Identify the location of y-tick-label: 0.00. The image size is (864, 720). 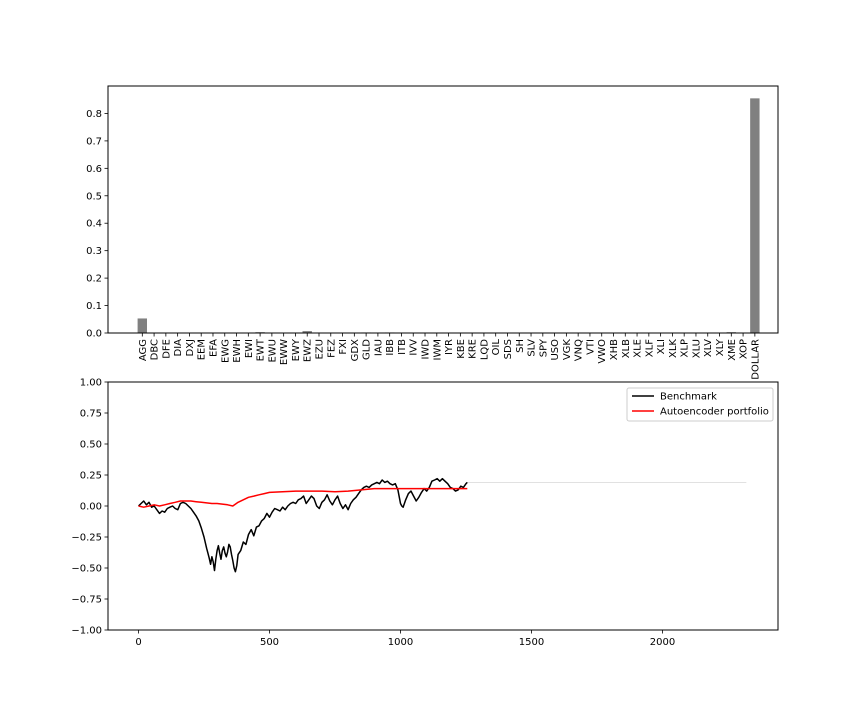
(91, 507).